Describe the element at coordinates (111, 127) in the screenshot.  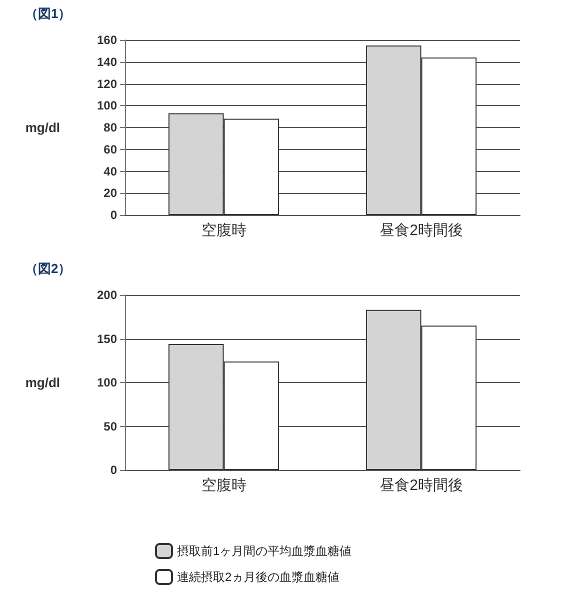
I see `y-tick-label: 80` at that location.